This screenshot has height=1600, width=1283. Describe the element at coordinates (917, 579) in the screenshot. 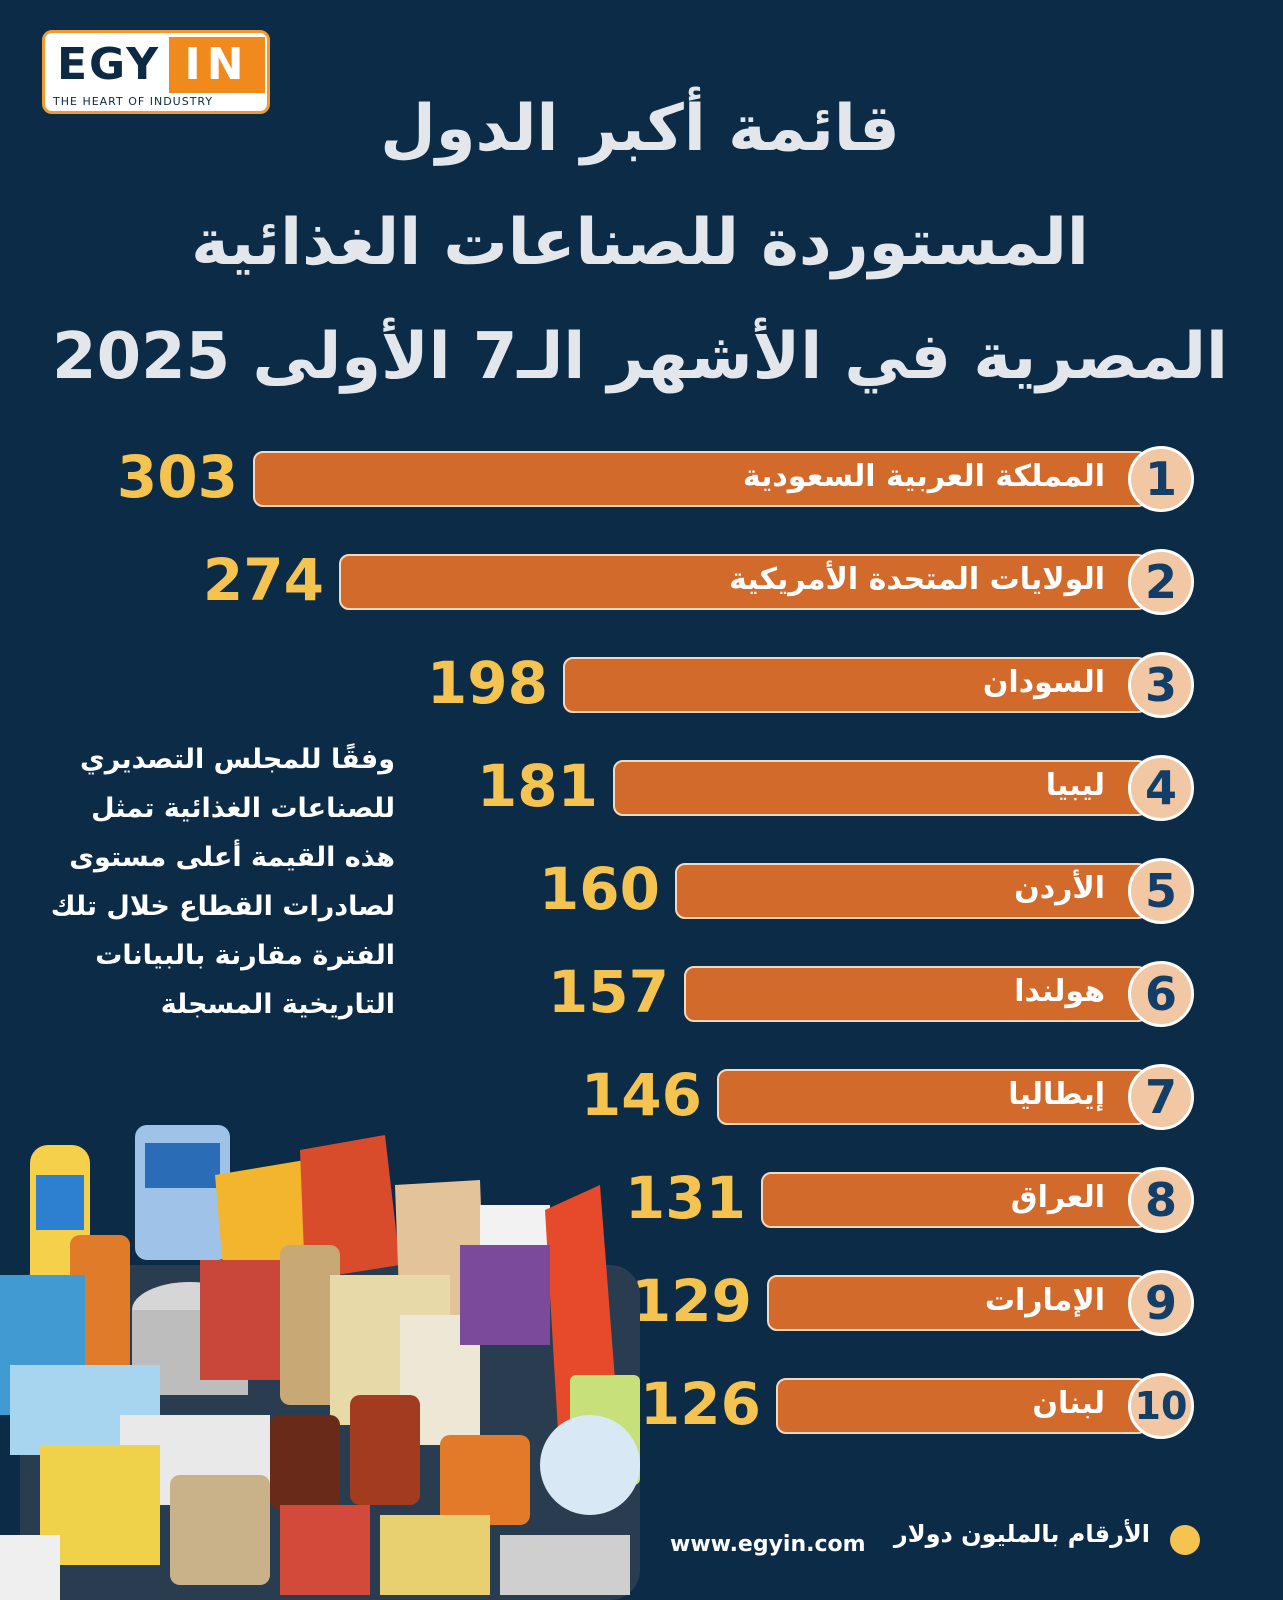

I see `bar-label-2: الولايات المتحدة الأمريكية` at that location.